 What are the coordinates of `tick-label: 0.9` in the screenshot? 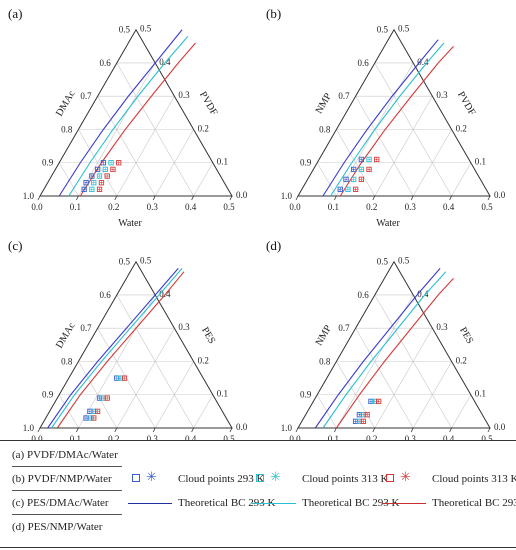 It's located at (306, 395).